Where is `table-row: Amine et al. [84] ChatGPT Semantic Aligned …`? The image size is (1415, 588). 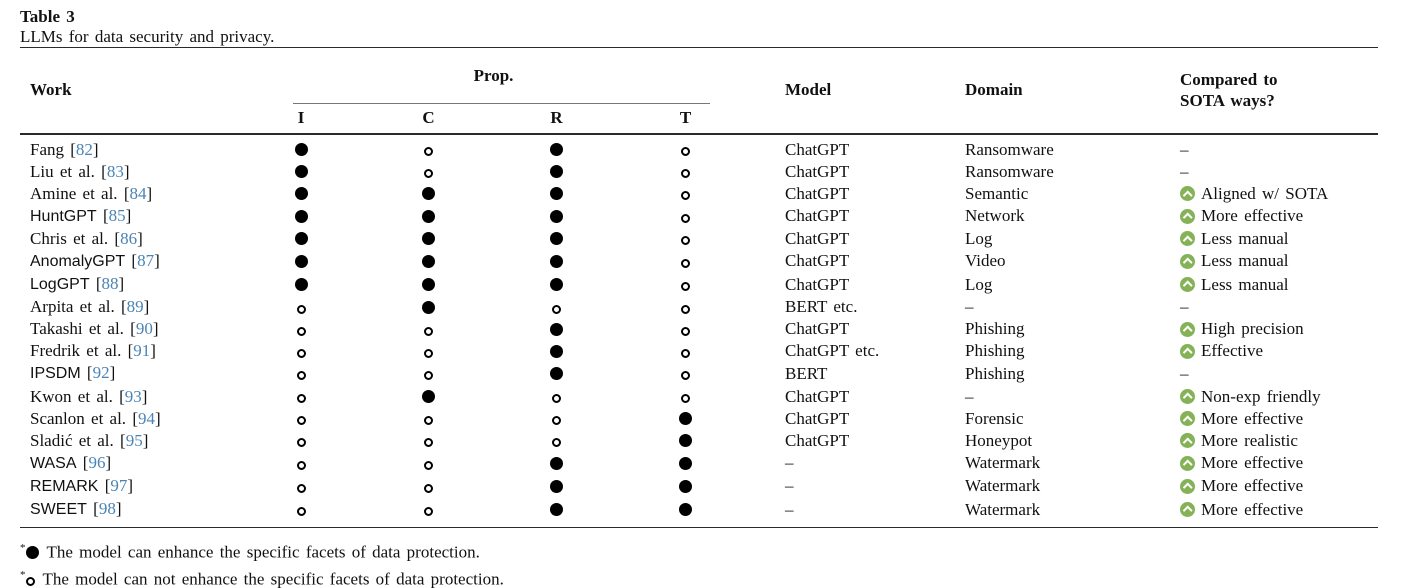 table-row: Amine et al. [84] ChatGPT Semantic Aligned … is located at coordinates (699, 194).